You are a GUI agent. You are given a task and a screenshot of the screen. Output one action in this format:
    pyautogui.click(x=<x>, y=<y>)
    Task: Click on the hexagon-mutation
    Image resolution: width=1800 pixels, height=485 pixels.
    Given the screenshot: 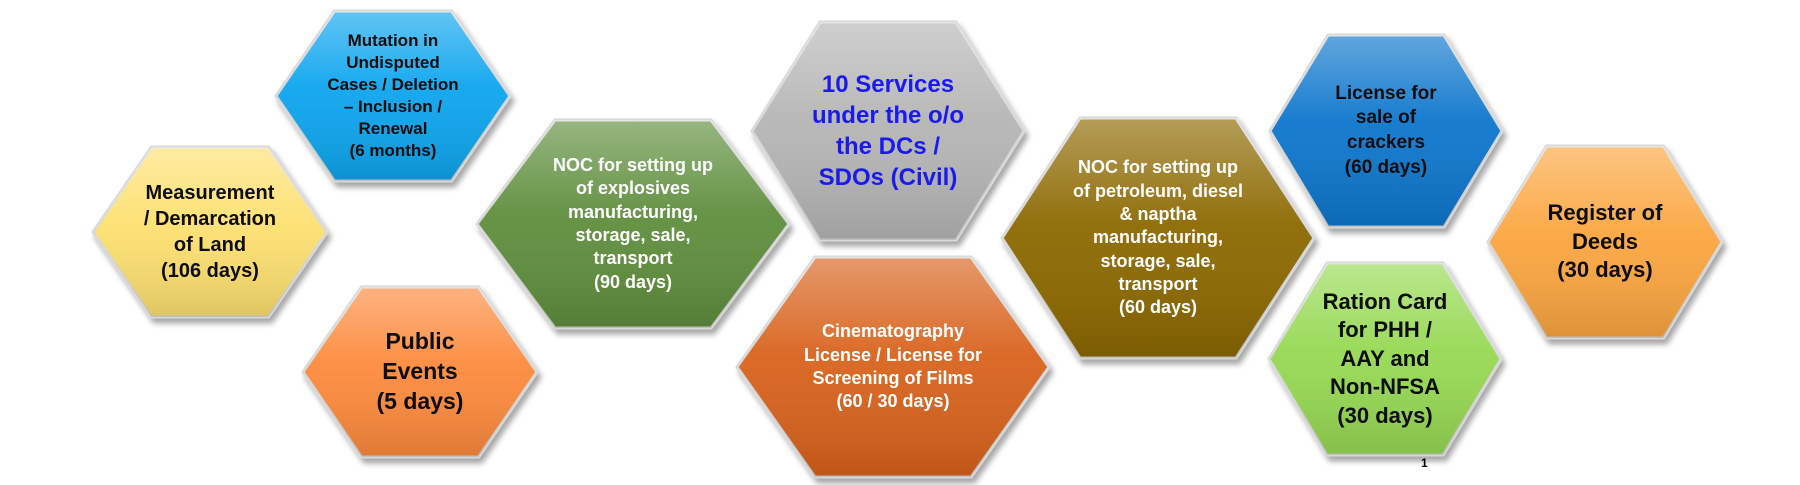 What is the action you would take?
    pyautogui.click(x=393, y=96)
    